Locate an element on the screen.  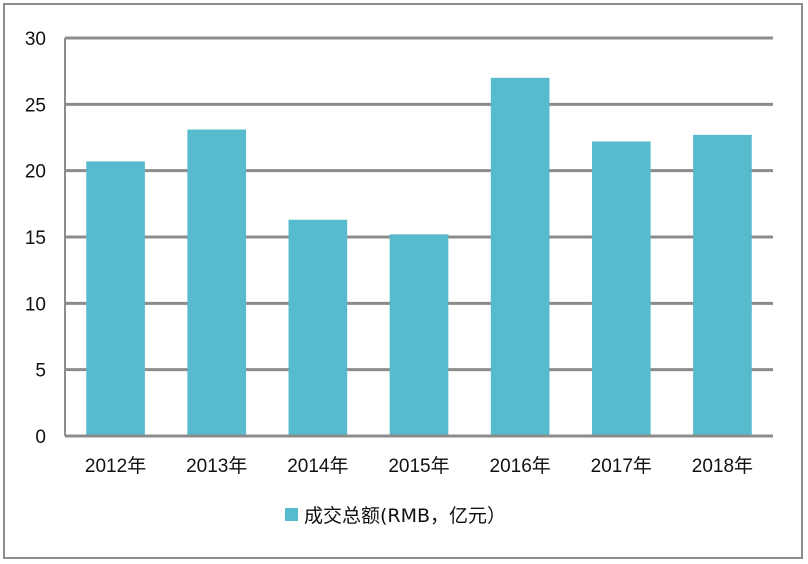
x-tick-label: 2013年 is located at coordinates (216, 466).